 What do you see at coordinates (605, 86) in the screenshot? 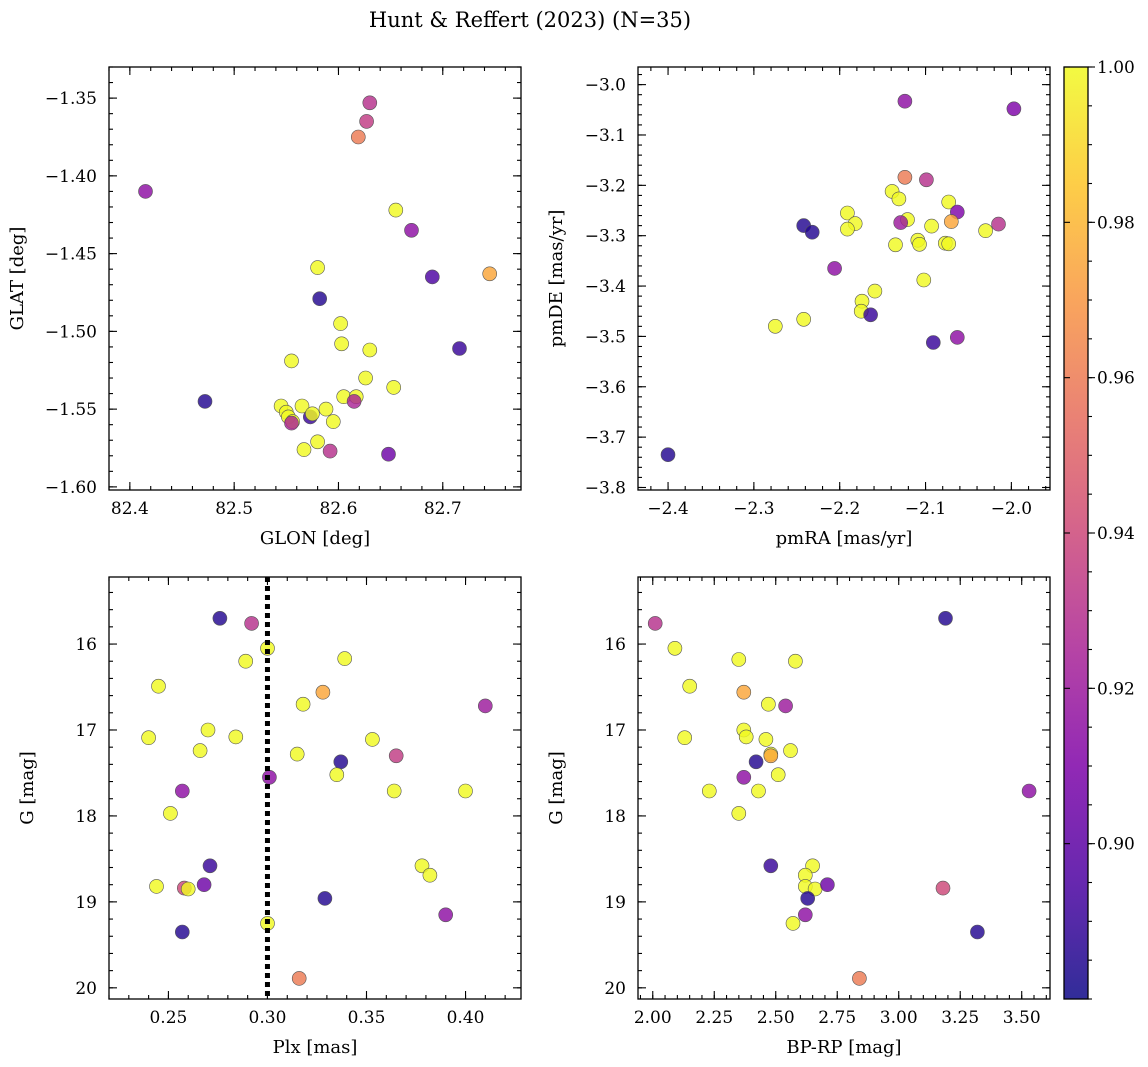
I see `y-tick-label: −3.0` at bounding box center [605, 86].